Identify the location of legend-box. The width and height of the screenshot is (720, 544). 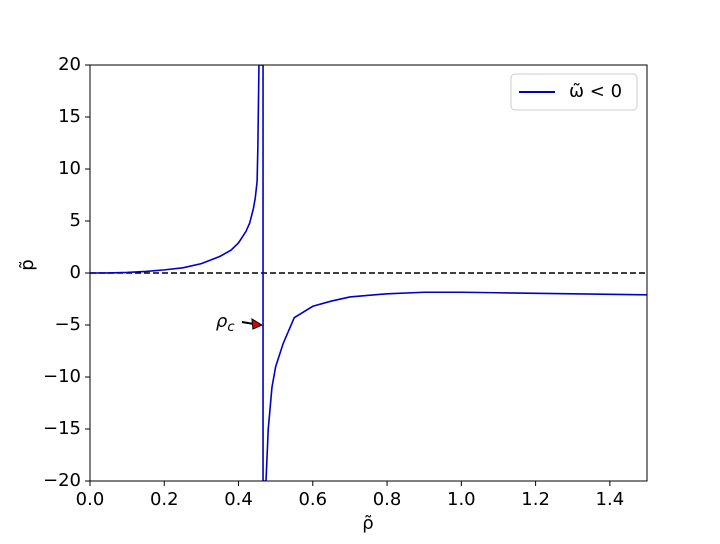
(574, 92).